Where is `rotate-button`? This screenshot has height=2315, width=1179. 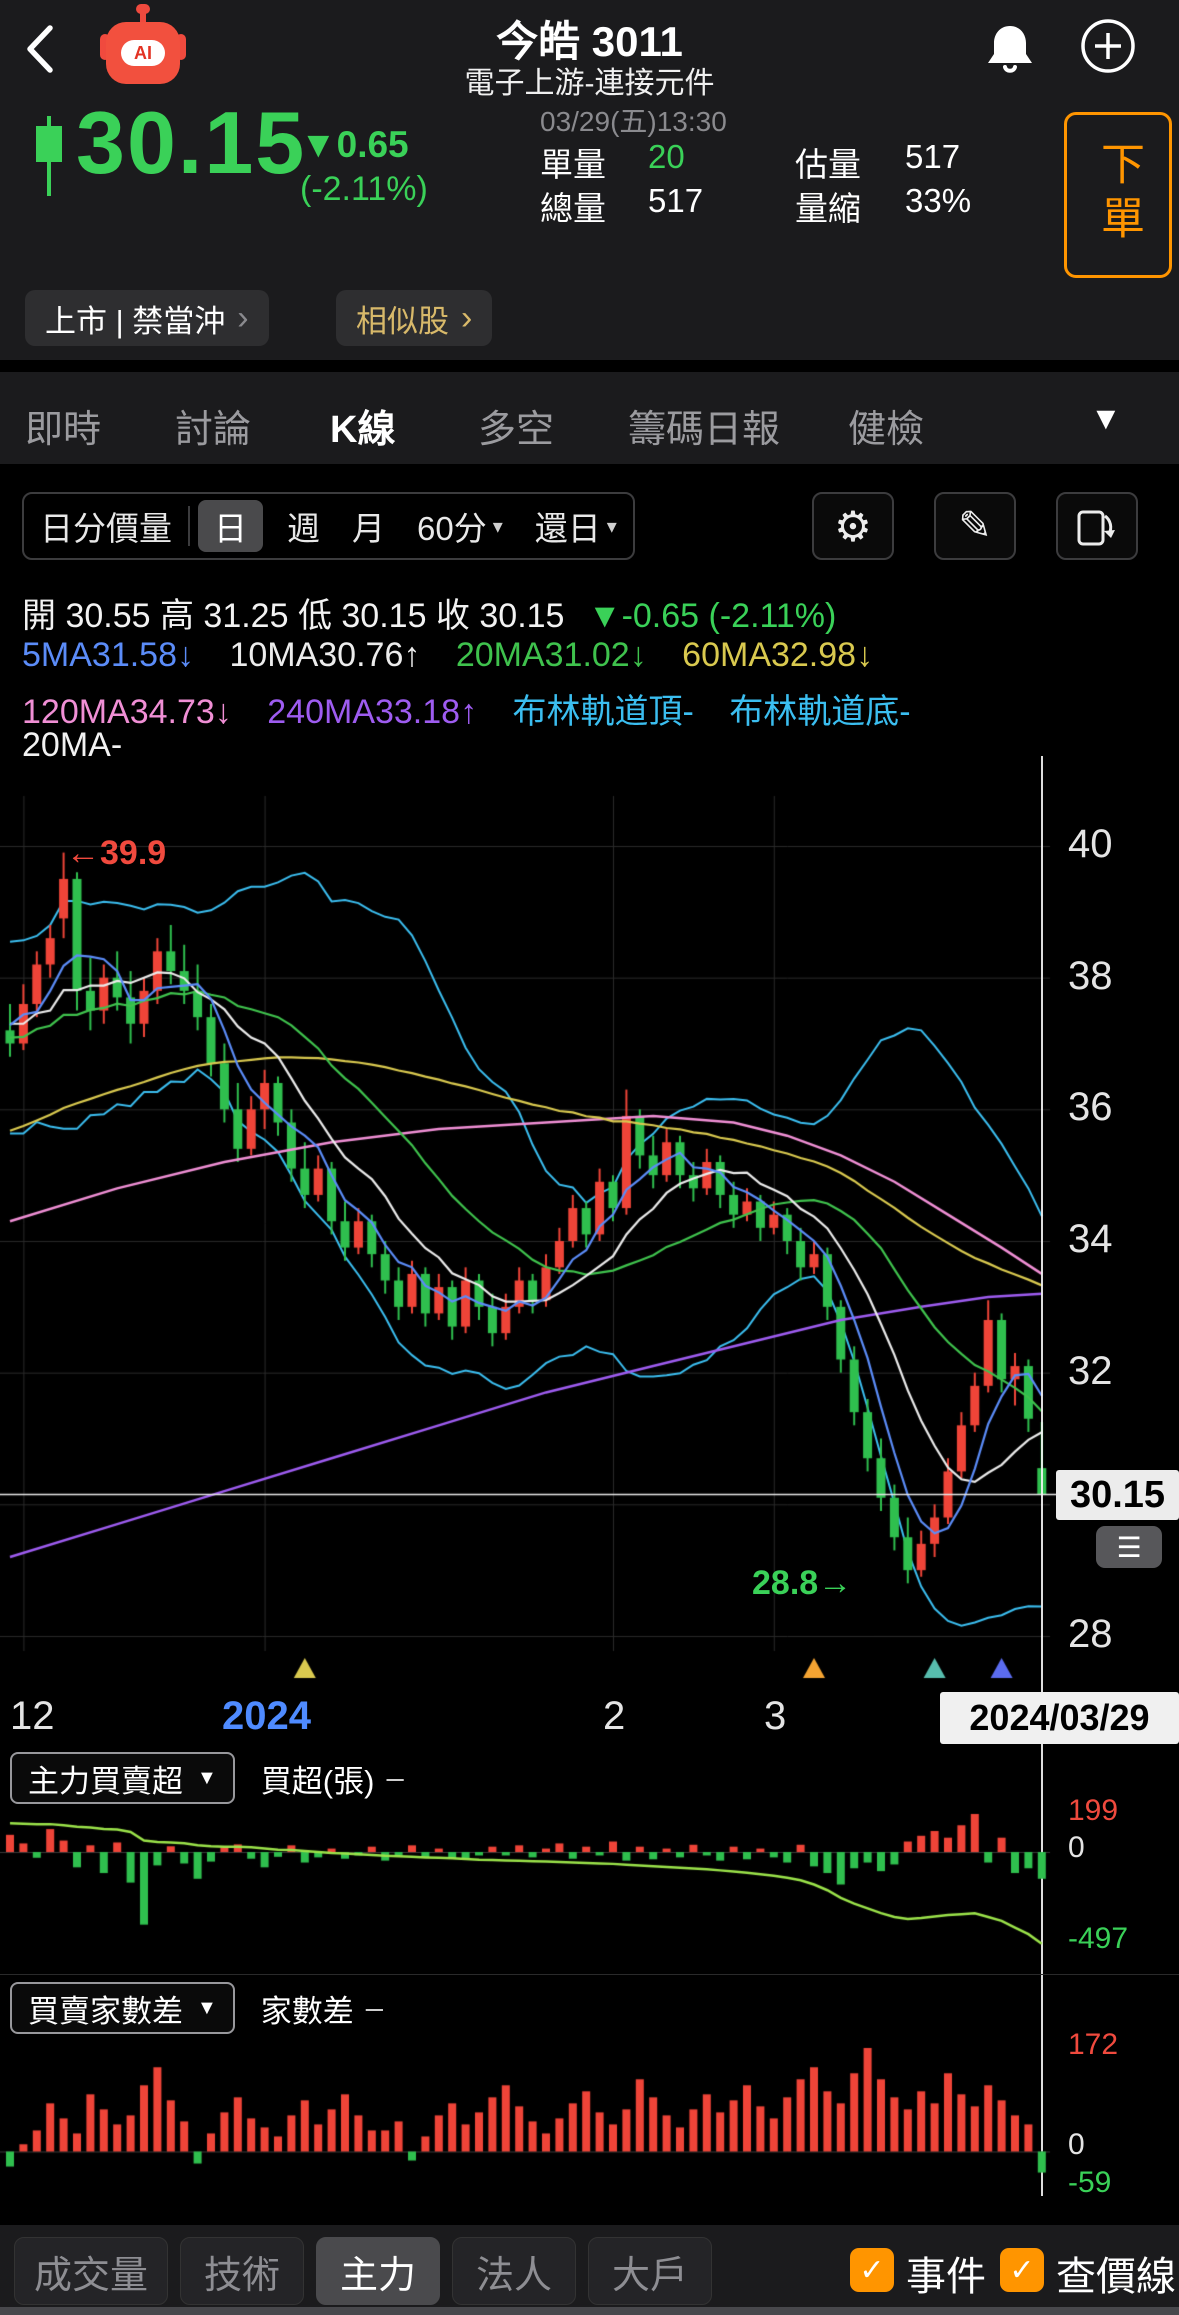 rotate-button is located at coordinates (1097, 526).